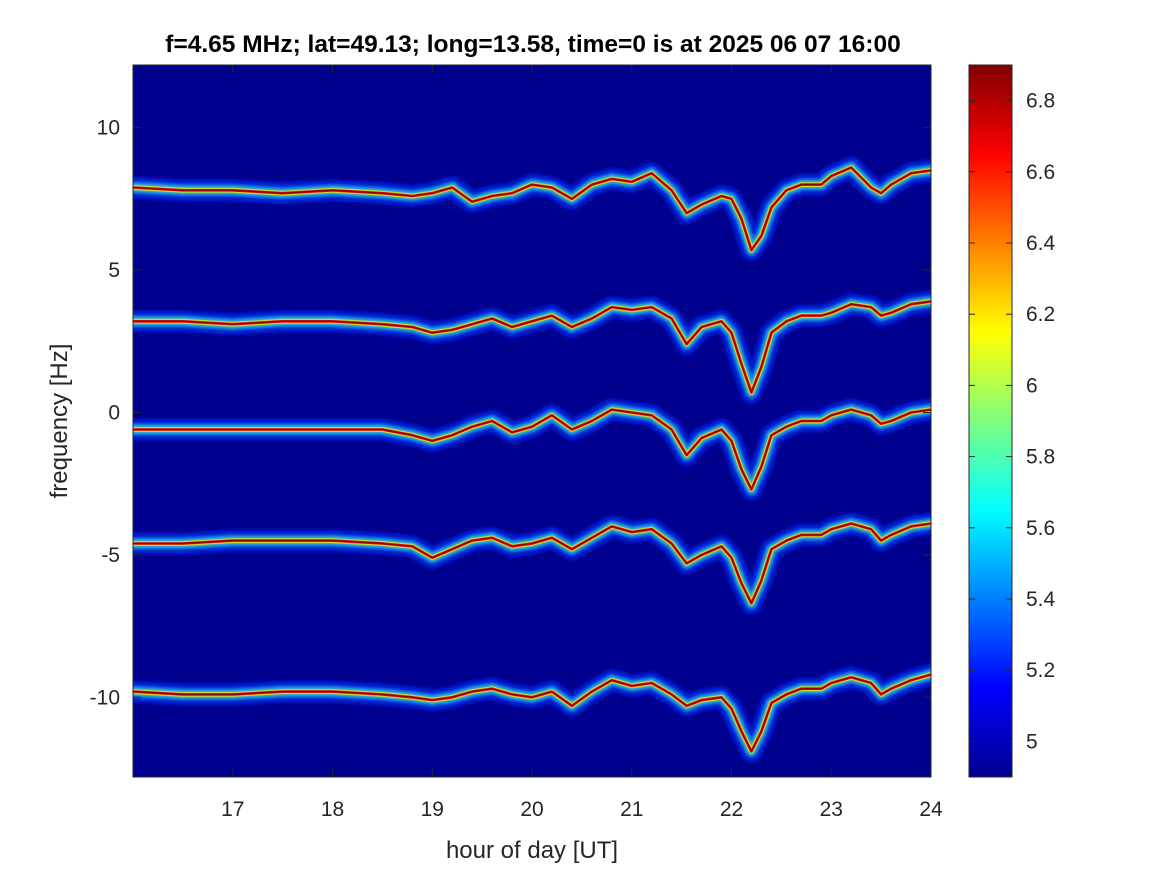  What do you see at coordinates (108, 128) in the screenshot?
I see `y-tick-label: 10` at bounding box center [108, 128].